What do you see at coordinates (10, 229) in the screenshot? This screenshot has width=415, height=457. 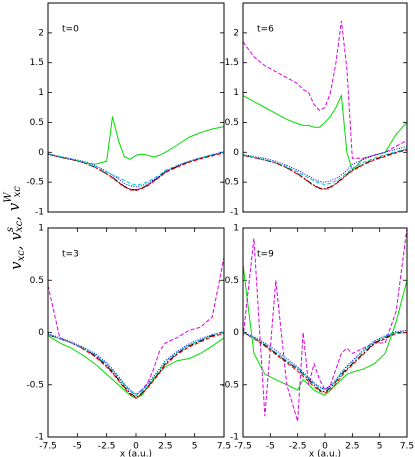 I see `y-label-part: s` at bounding box center [10, 229].